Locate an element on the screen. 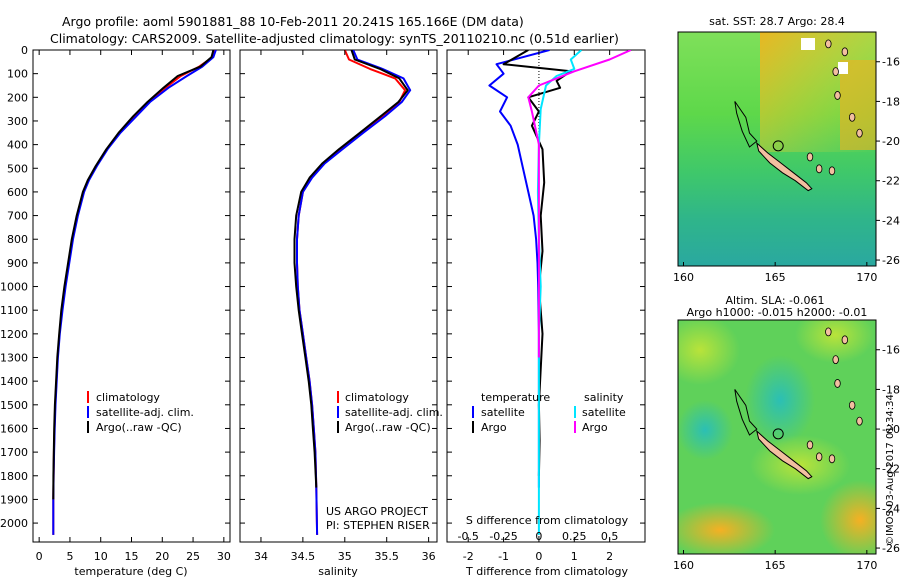 The width and height of the screenshot is (900, 580). sla-map-axes: 160 165 170 -16 -18 -20 -22 -24 -26 is located at coordinates (786, 458).